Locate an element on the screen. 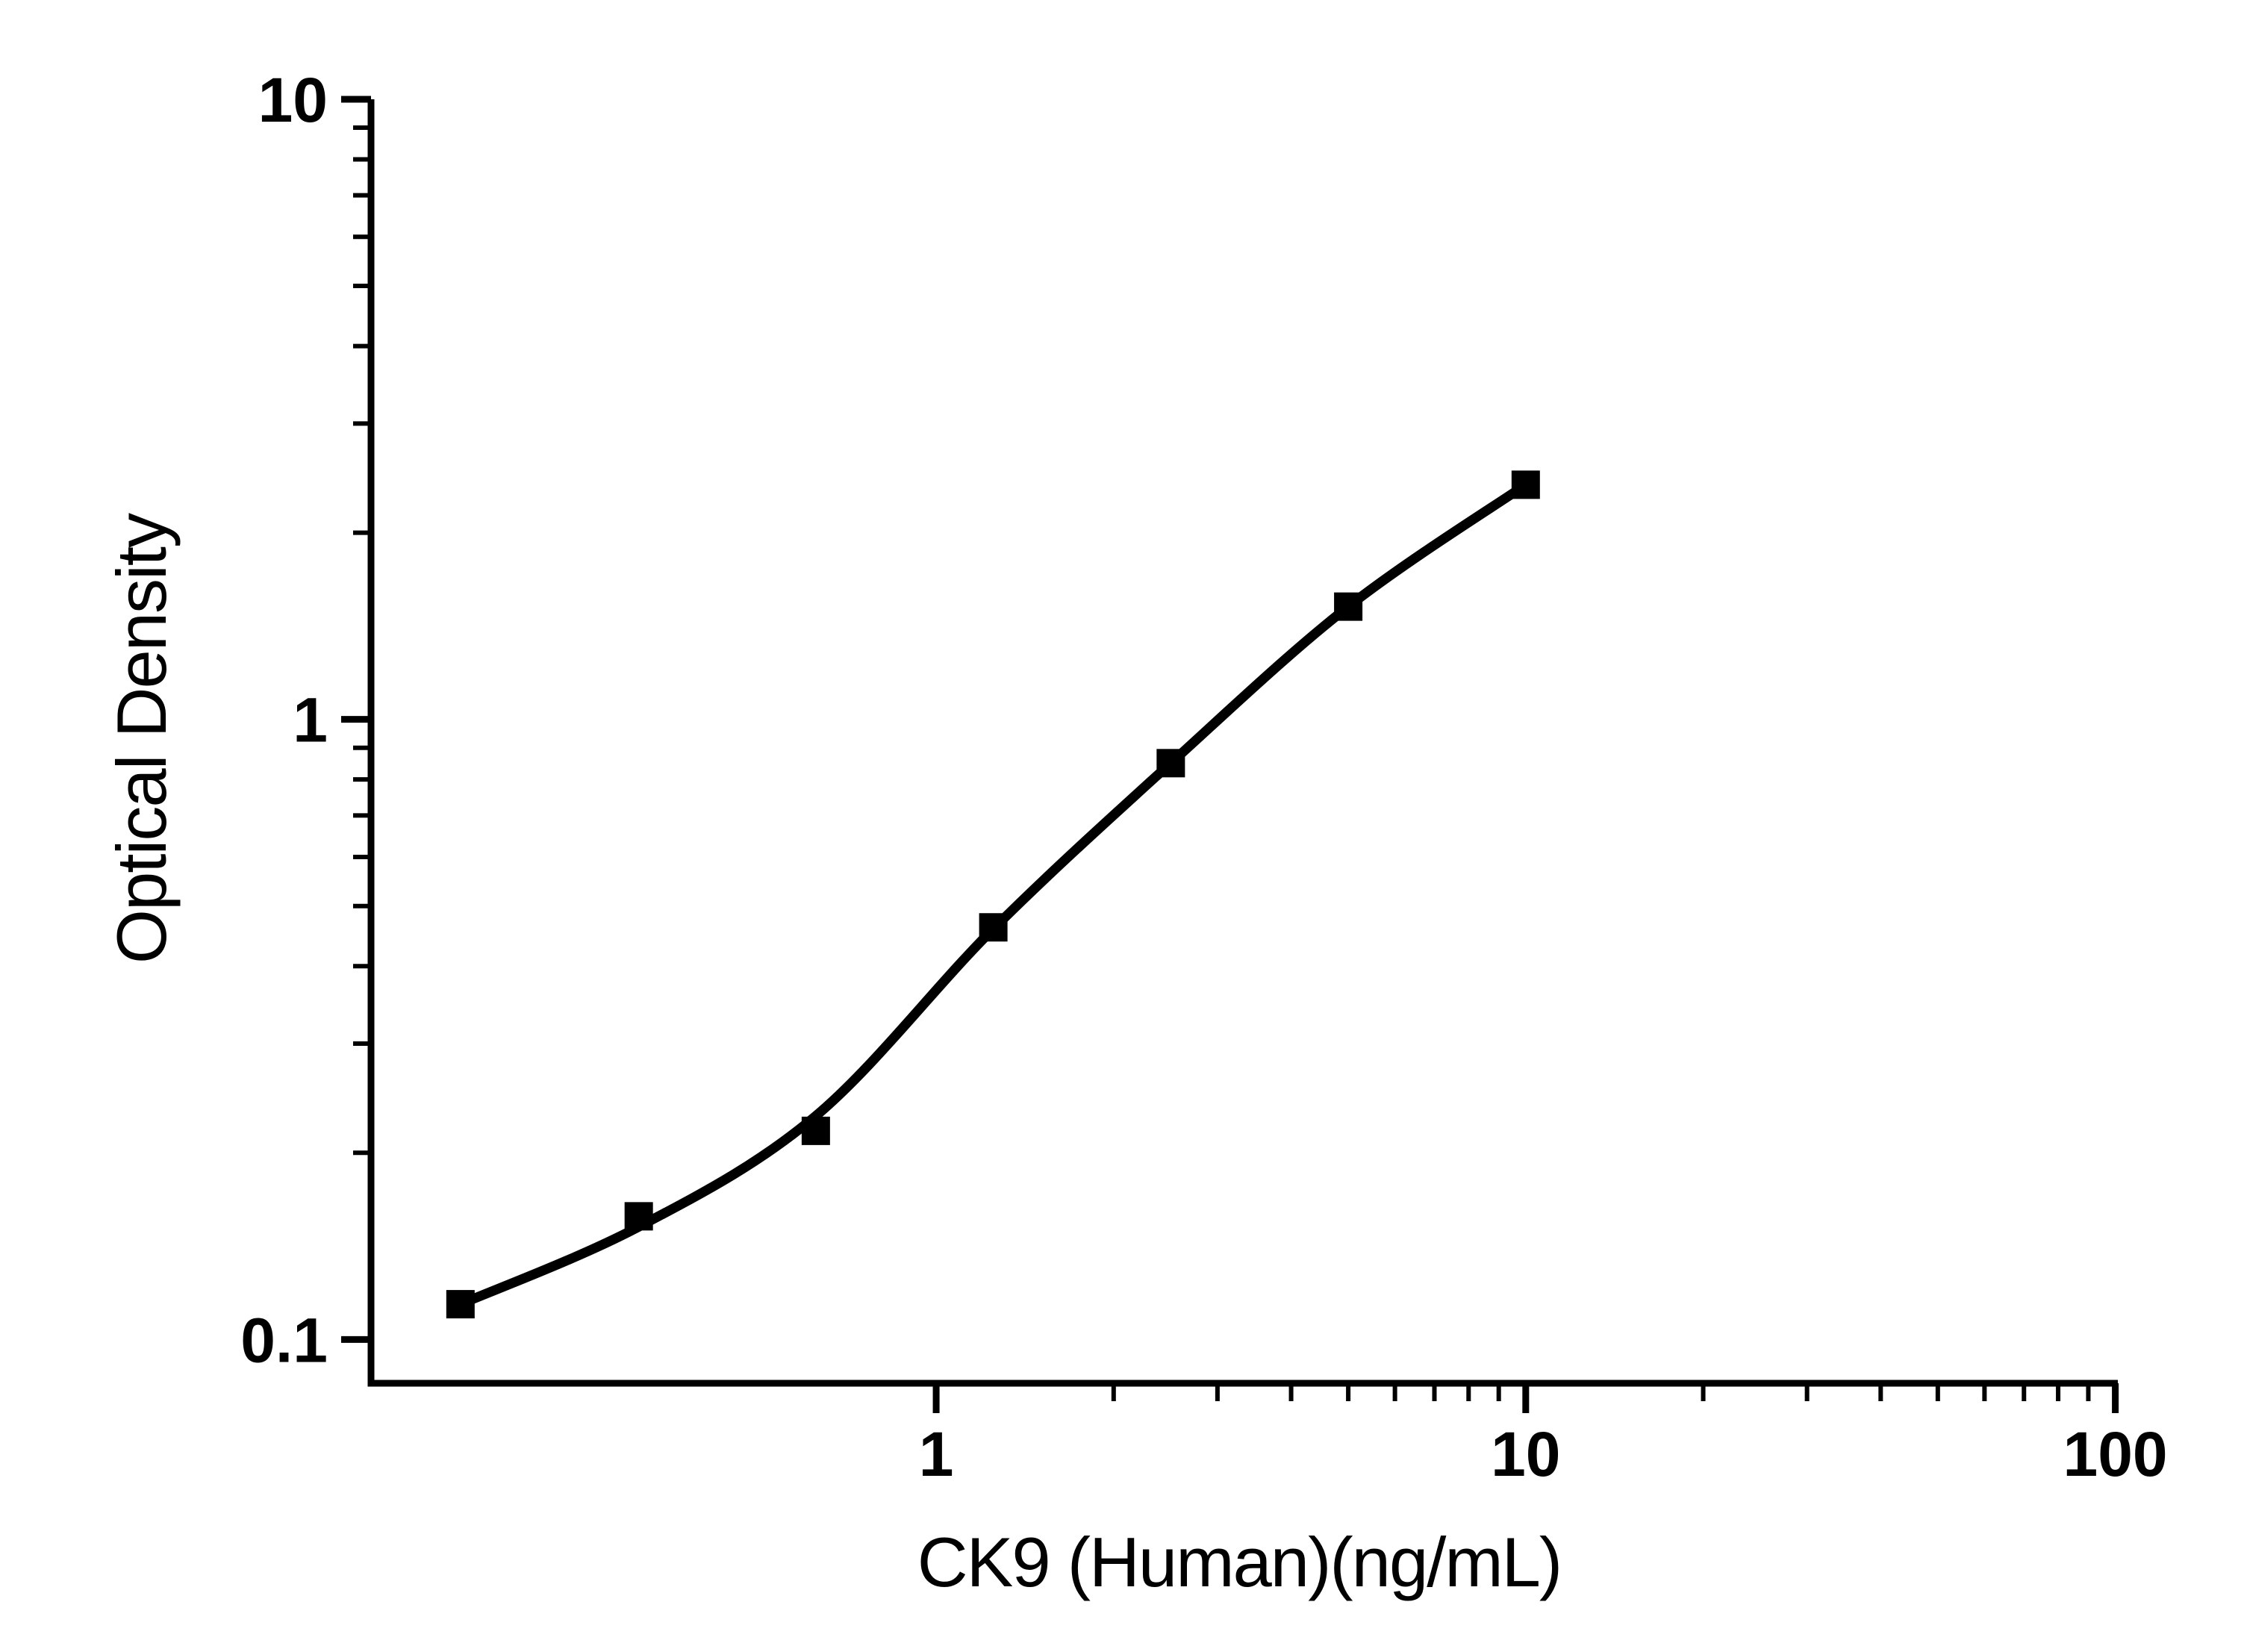 Image resolution: width=2244 pixels, height=1652 pixels. y-axis-tick-label: 0.1 is located at coordinates (284, 1340).